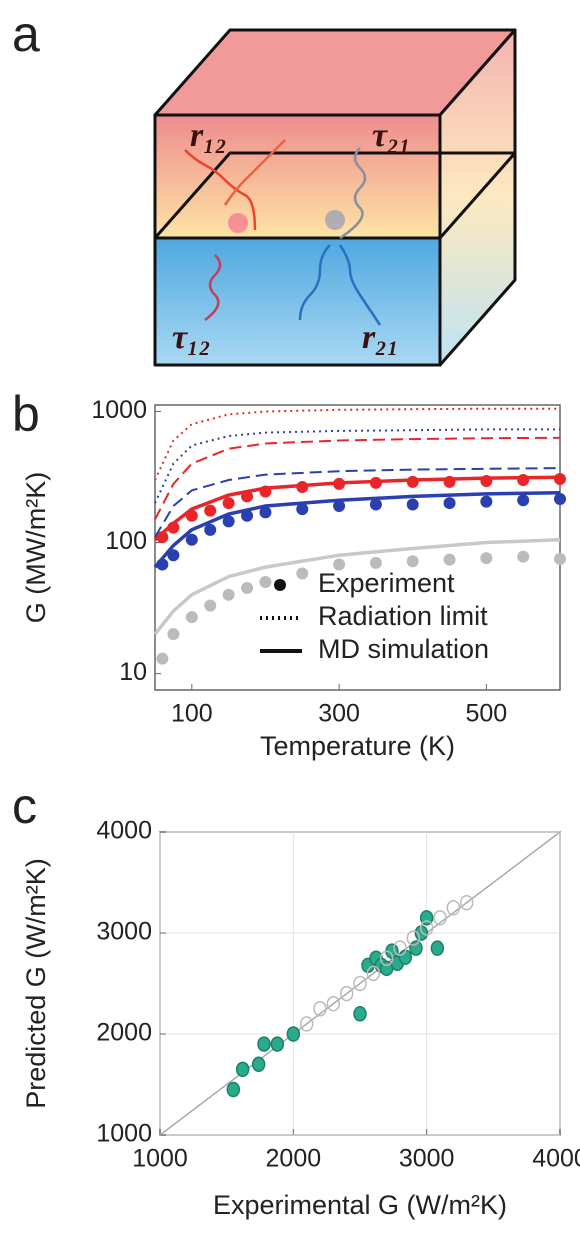  I want to click on front-upper, so click(297, 176).